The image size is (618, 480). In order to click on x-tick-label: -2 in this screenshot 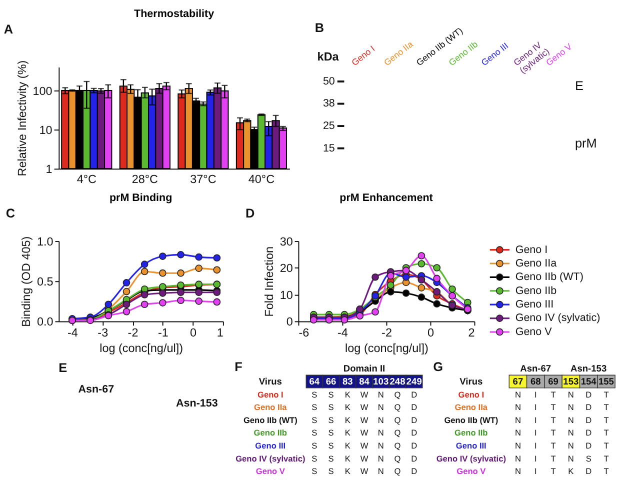, I will do `click(133, 333)`.